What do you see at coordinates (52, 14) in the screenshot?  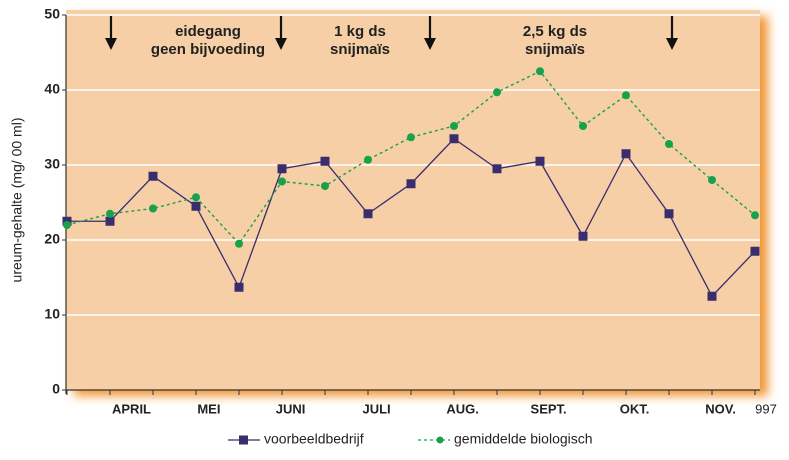 I see `y-tick-label: 50` at bounding box center [52, 14].